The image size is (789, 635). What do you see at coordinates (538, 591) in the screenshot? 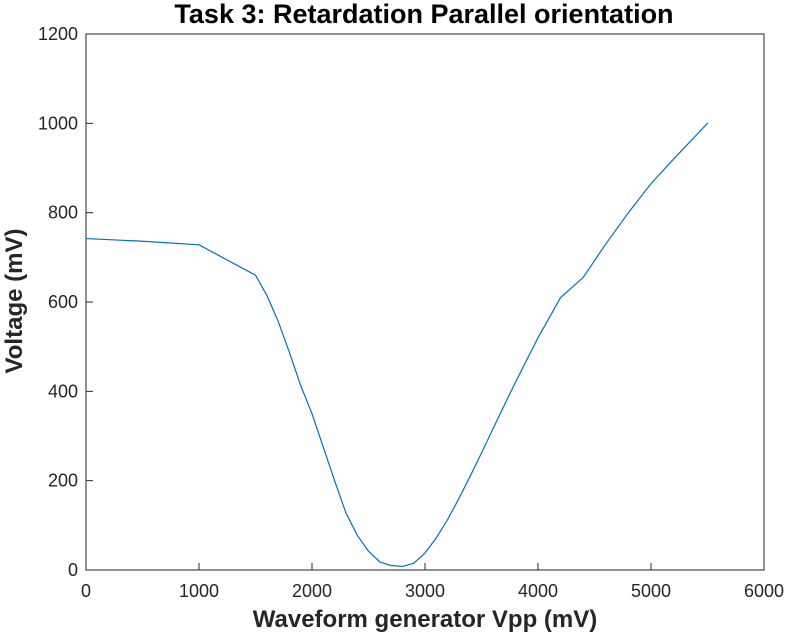
I see `x-tick-label: 4000` at bounding box center [538, 591].